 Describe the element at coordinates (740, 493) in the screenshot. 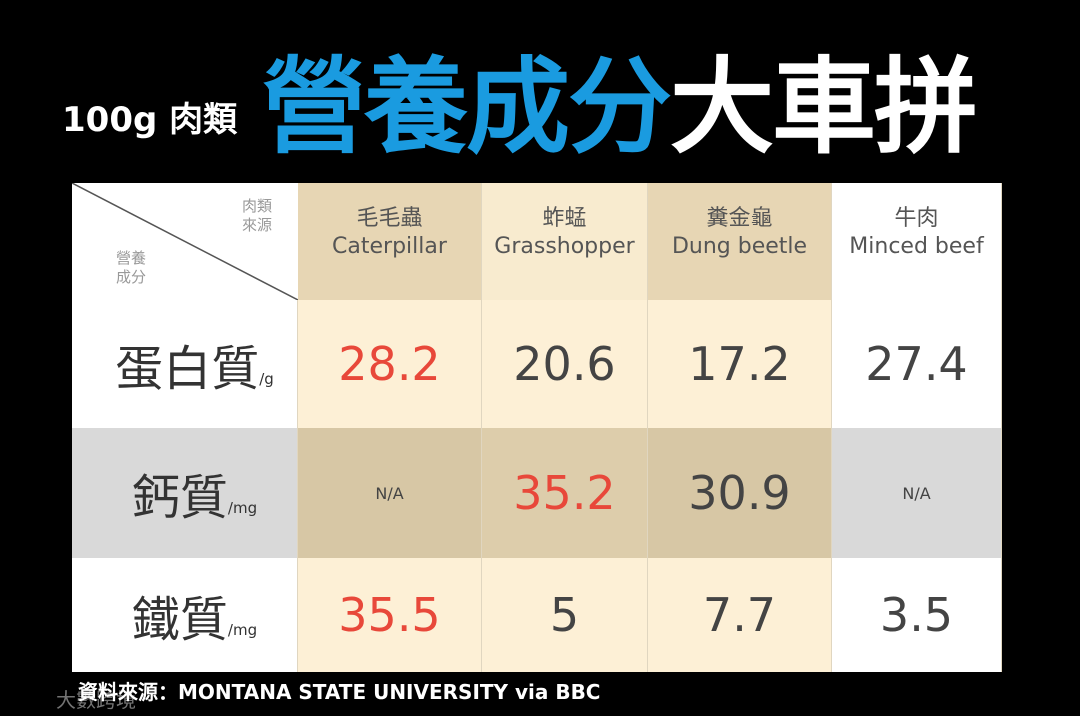

I see `table-cell: 30.9` at that location.